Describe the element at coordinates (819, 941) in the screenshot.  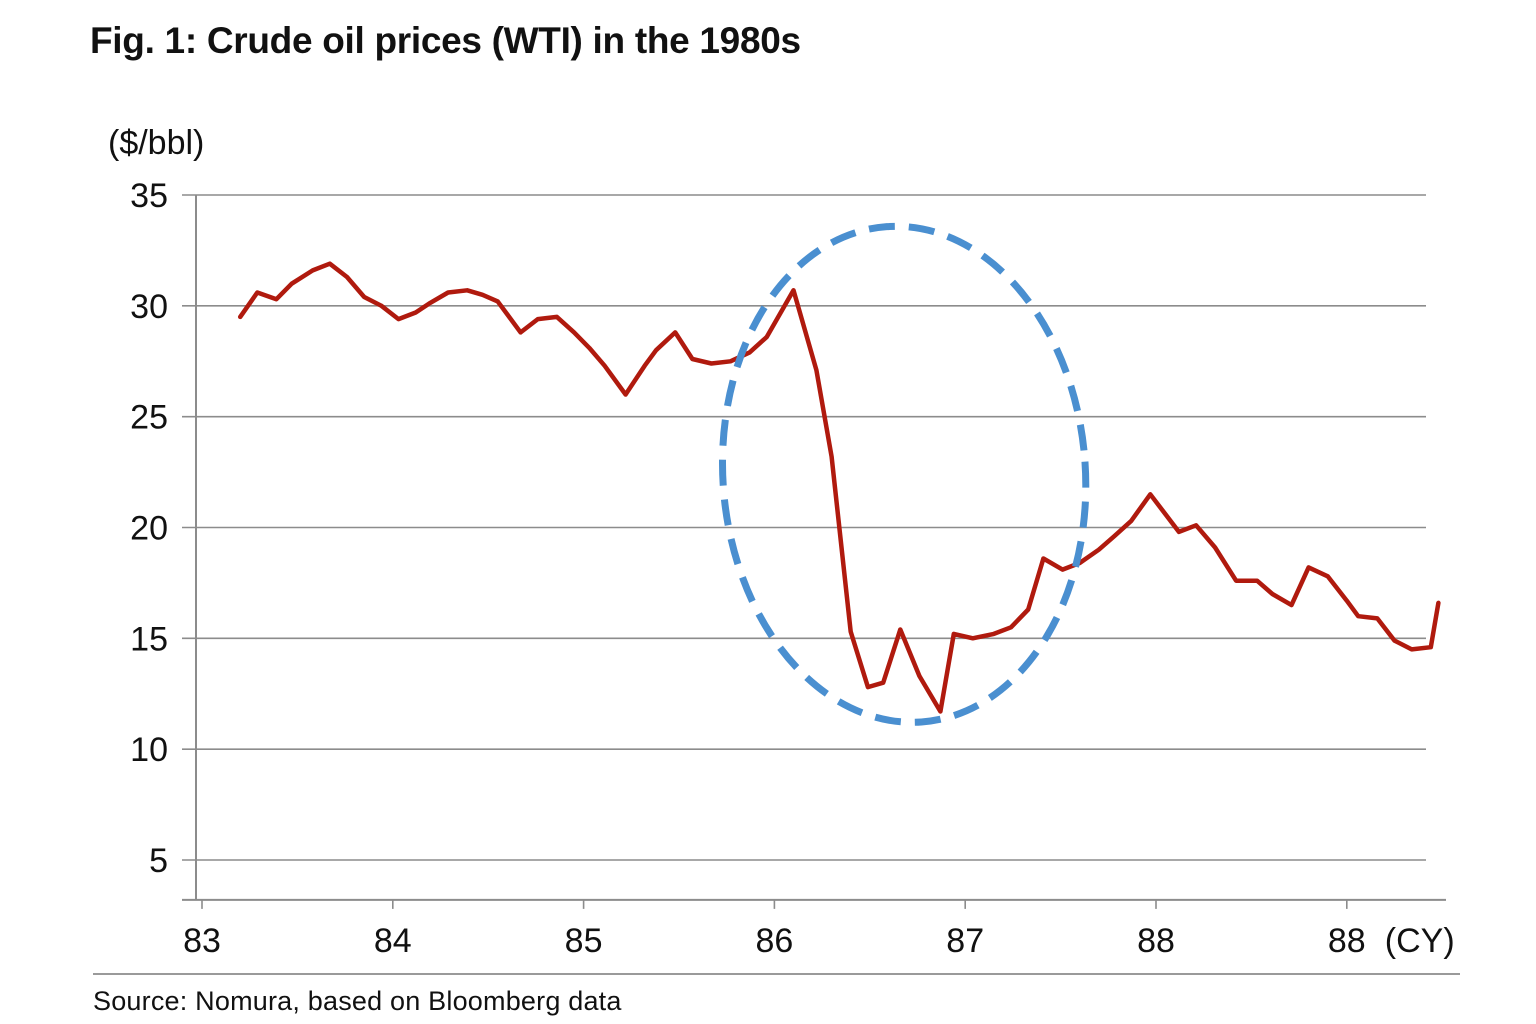
I see `x-tick-labels: 83 84 85 86 87 88 88 (CY)` at that location.